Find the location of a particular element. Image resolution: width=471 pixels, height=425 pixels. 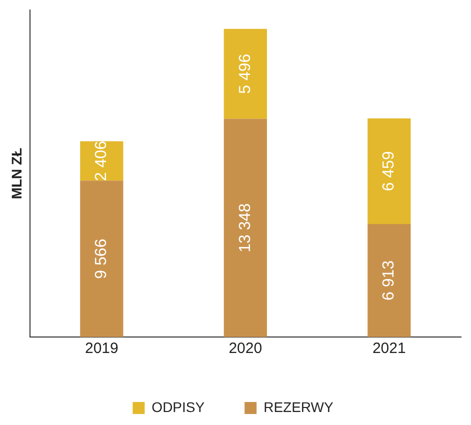

data-label: 6 459 is located at coordinates (389, 171).